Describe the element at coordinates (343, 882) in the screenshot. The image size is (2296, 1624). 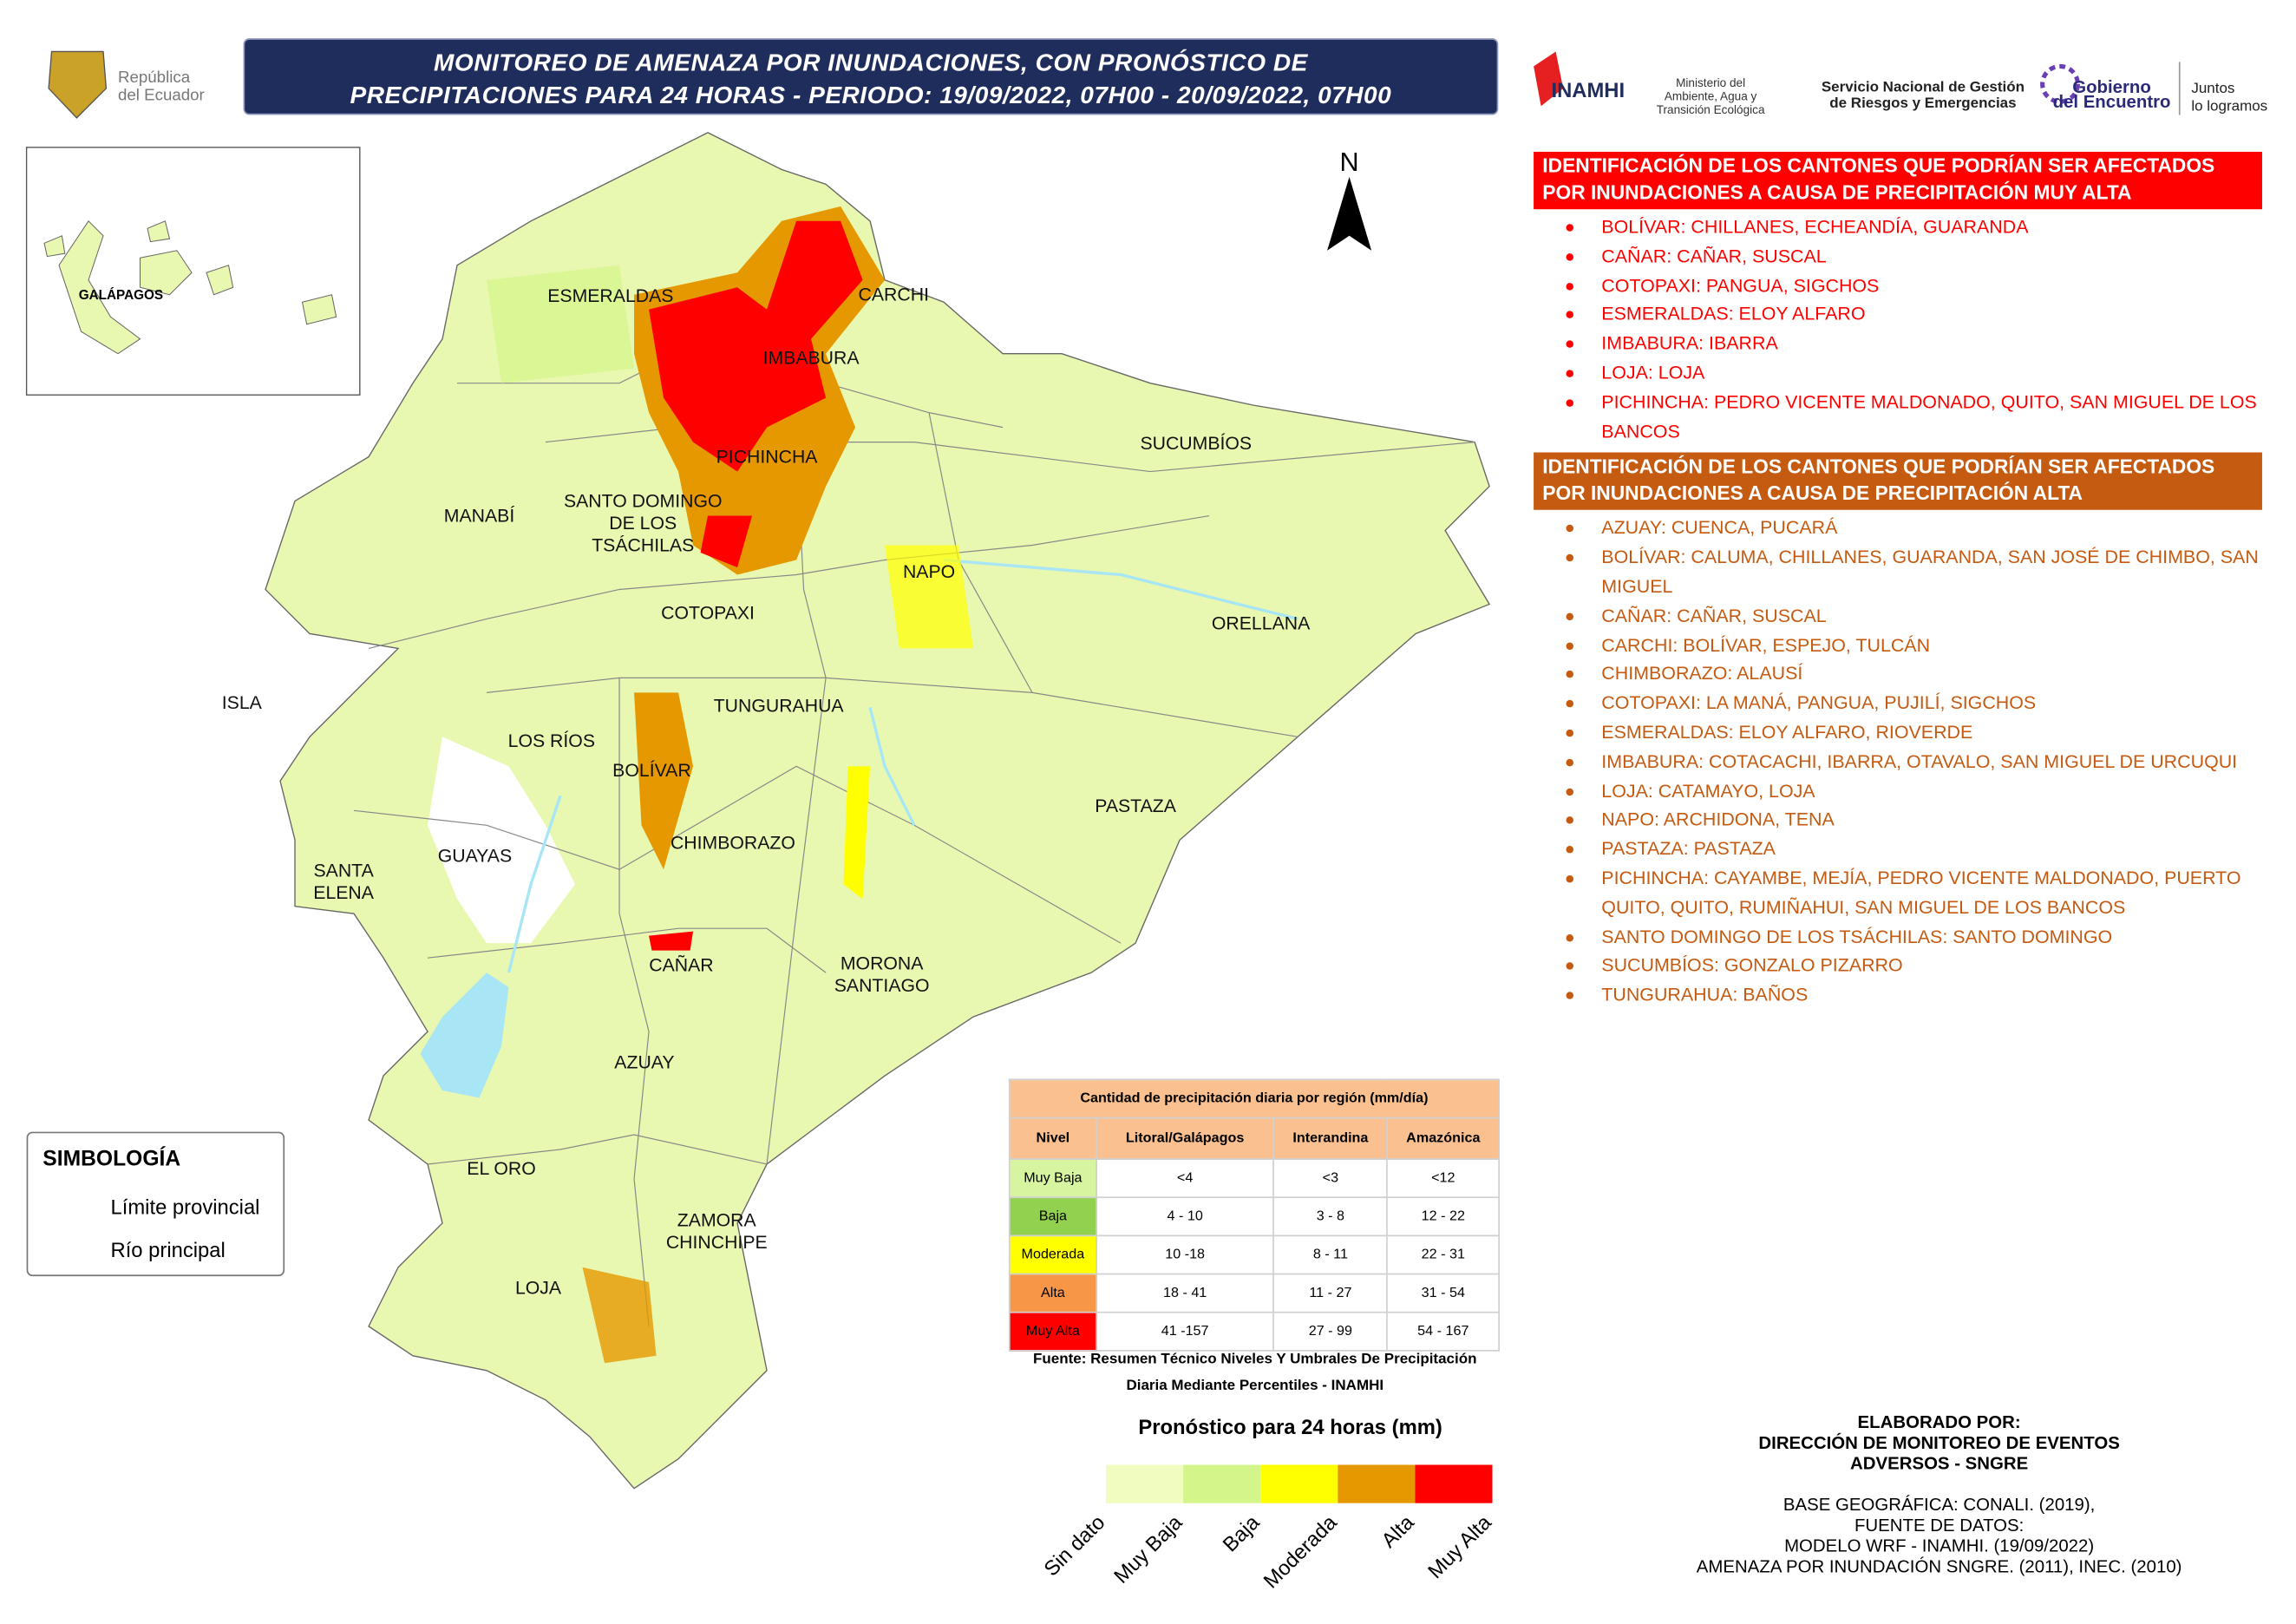
I see `province-label: SANTA ELENA` at that location.